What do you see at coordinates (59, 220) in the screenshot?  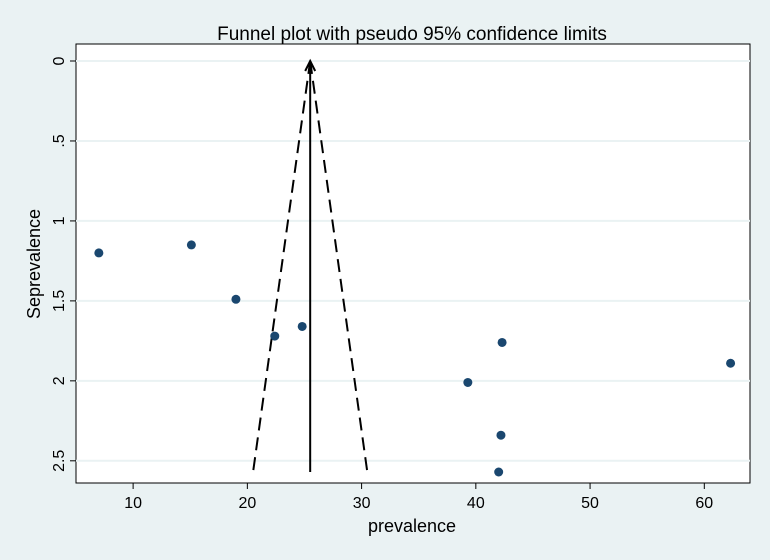 I see `y-tick-label: 1` at bounding box center [59, 220].